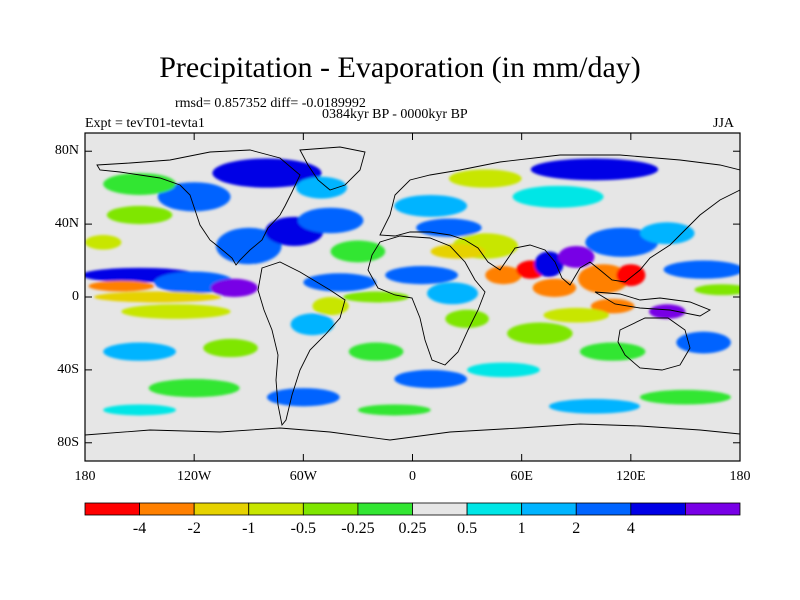 The height and width of the screenshot is (600, 800). Describe the element at coordinates (303, 528) in the screenshot. I see `colorbar-label: -0.5` at that location.